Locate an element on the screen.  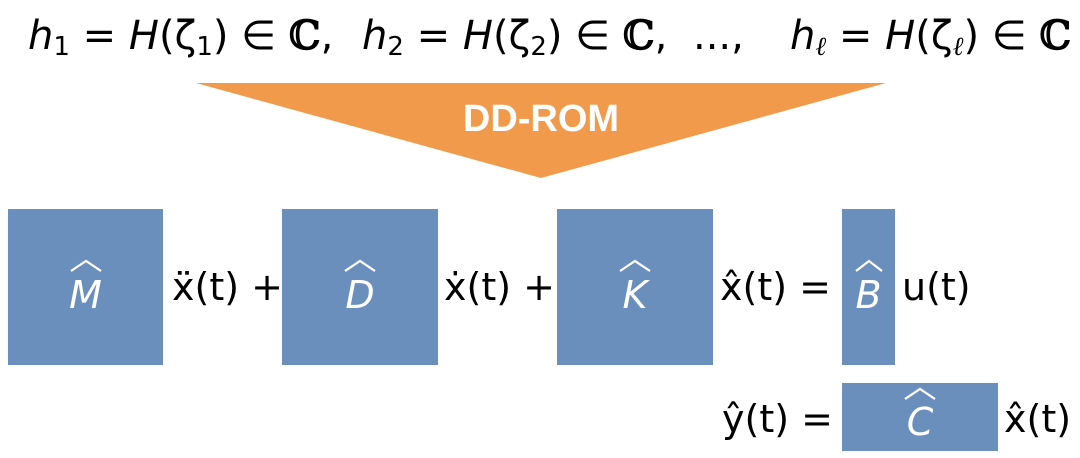
term-y-hat: ŷ(t) = is located at coordinates (777, 419).